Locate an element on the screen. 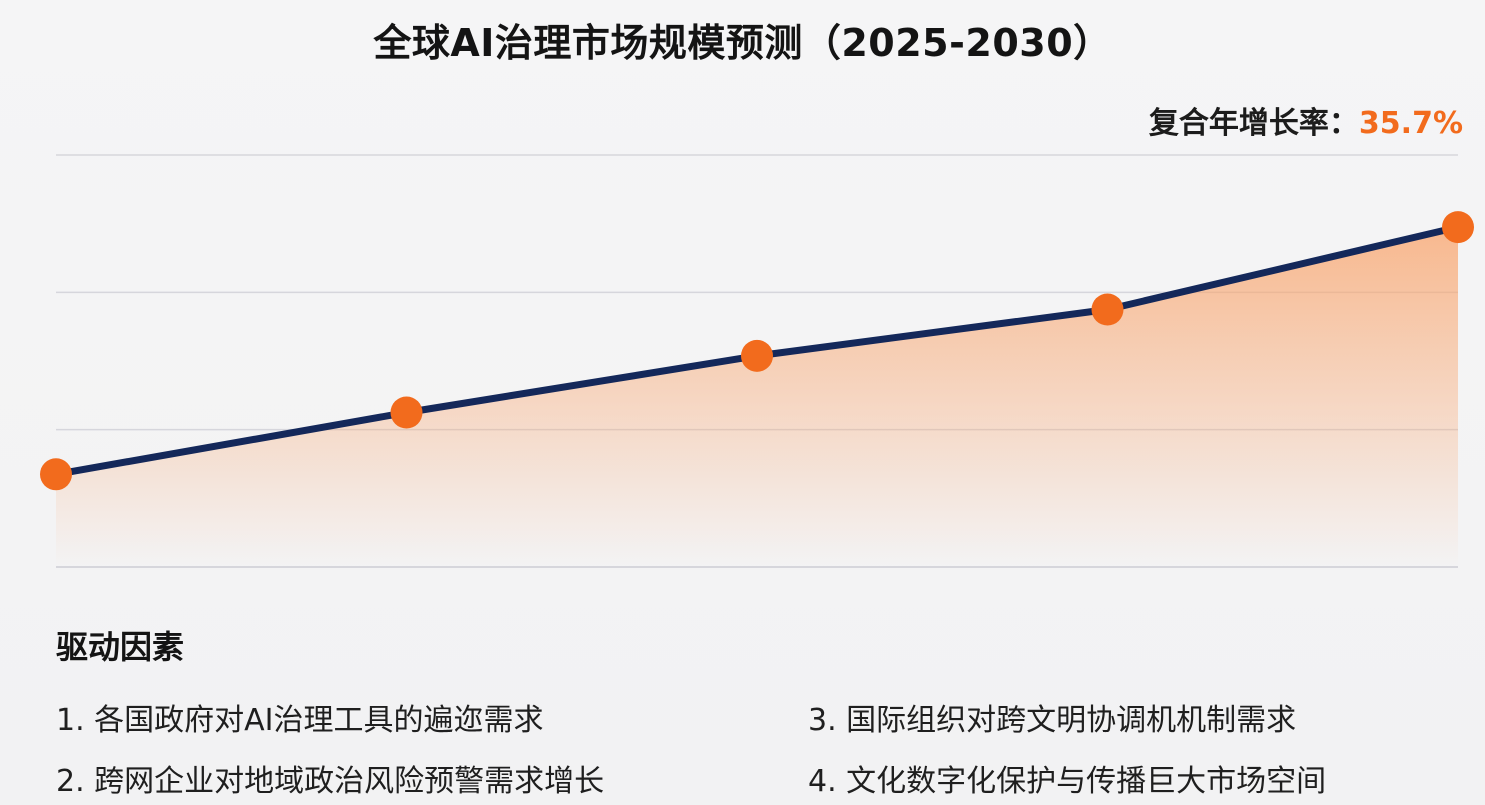 This screenshot has width=1485, height=805. drivers-heading: 驱动因素 is located at coordinates (120, 647).